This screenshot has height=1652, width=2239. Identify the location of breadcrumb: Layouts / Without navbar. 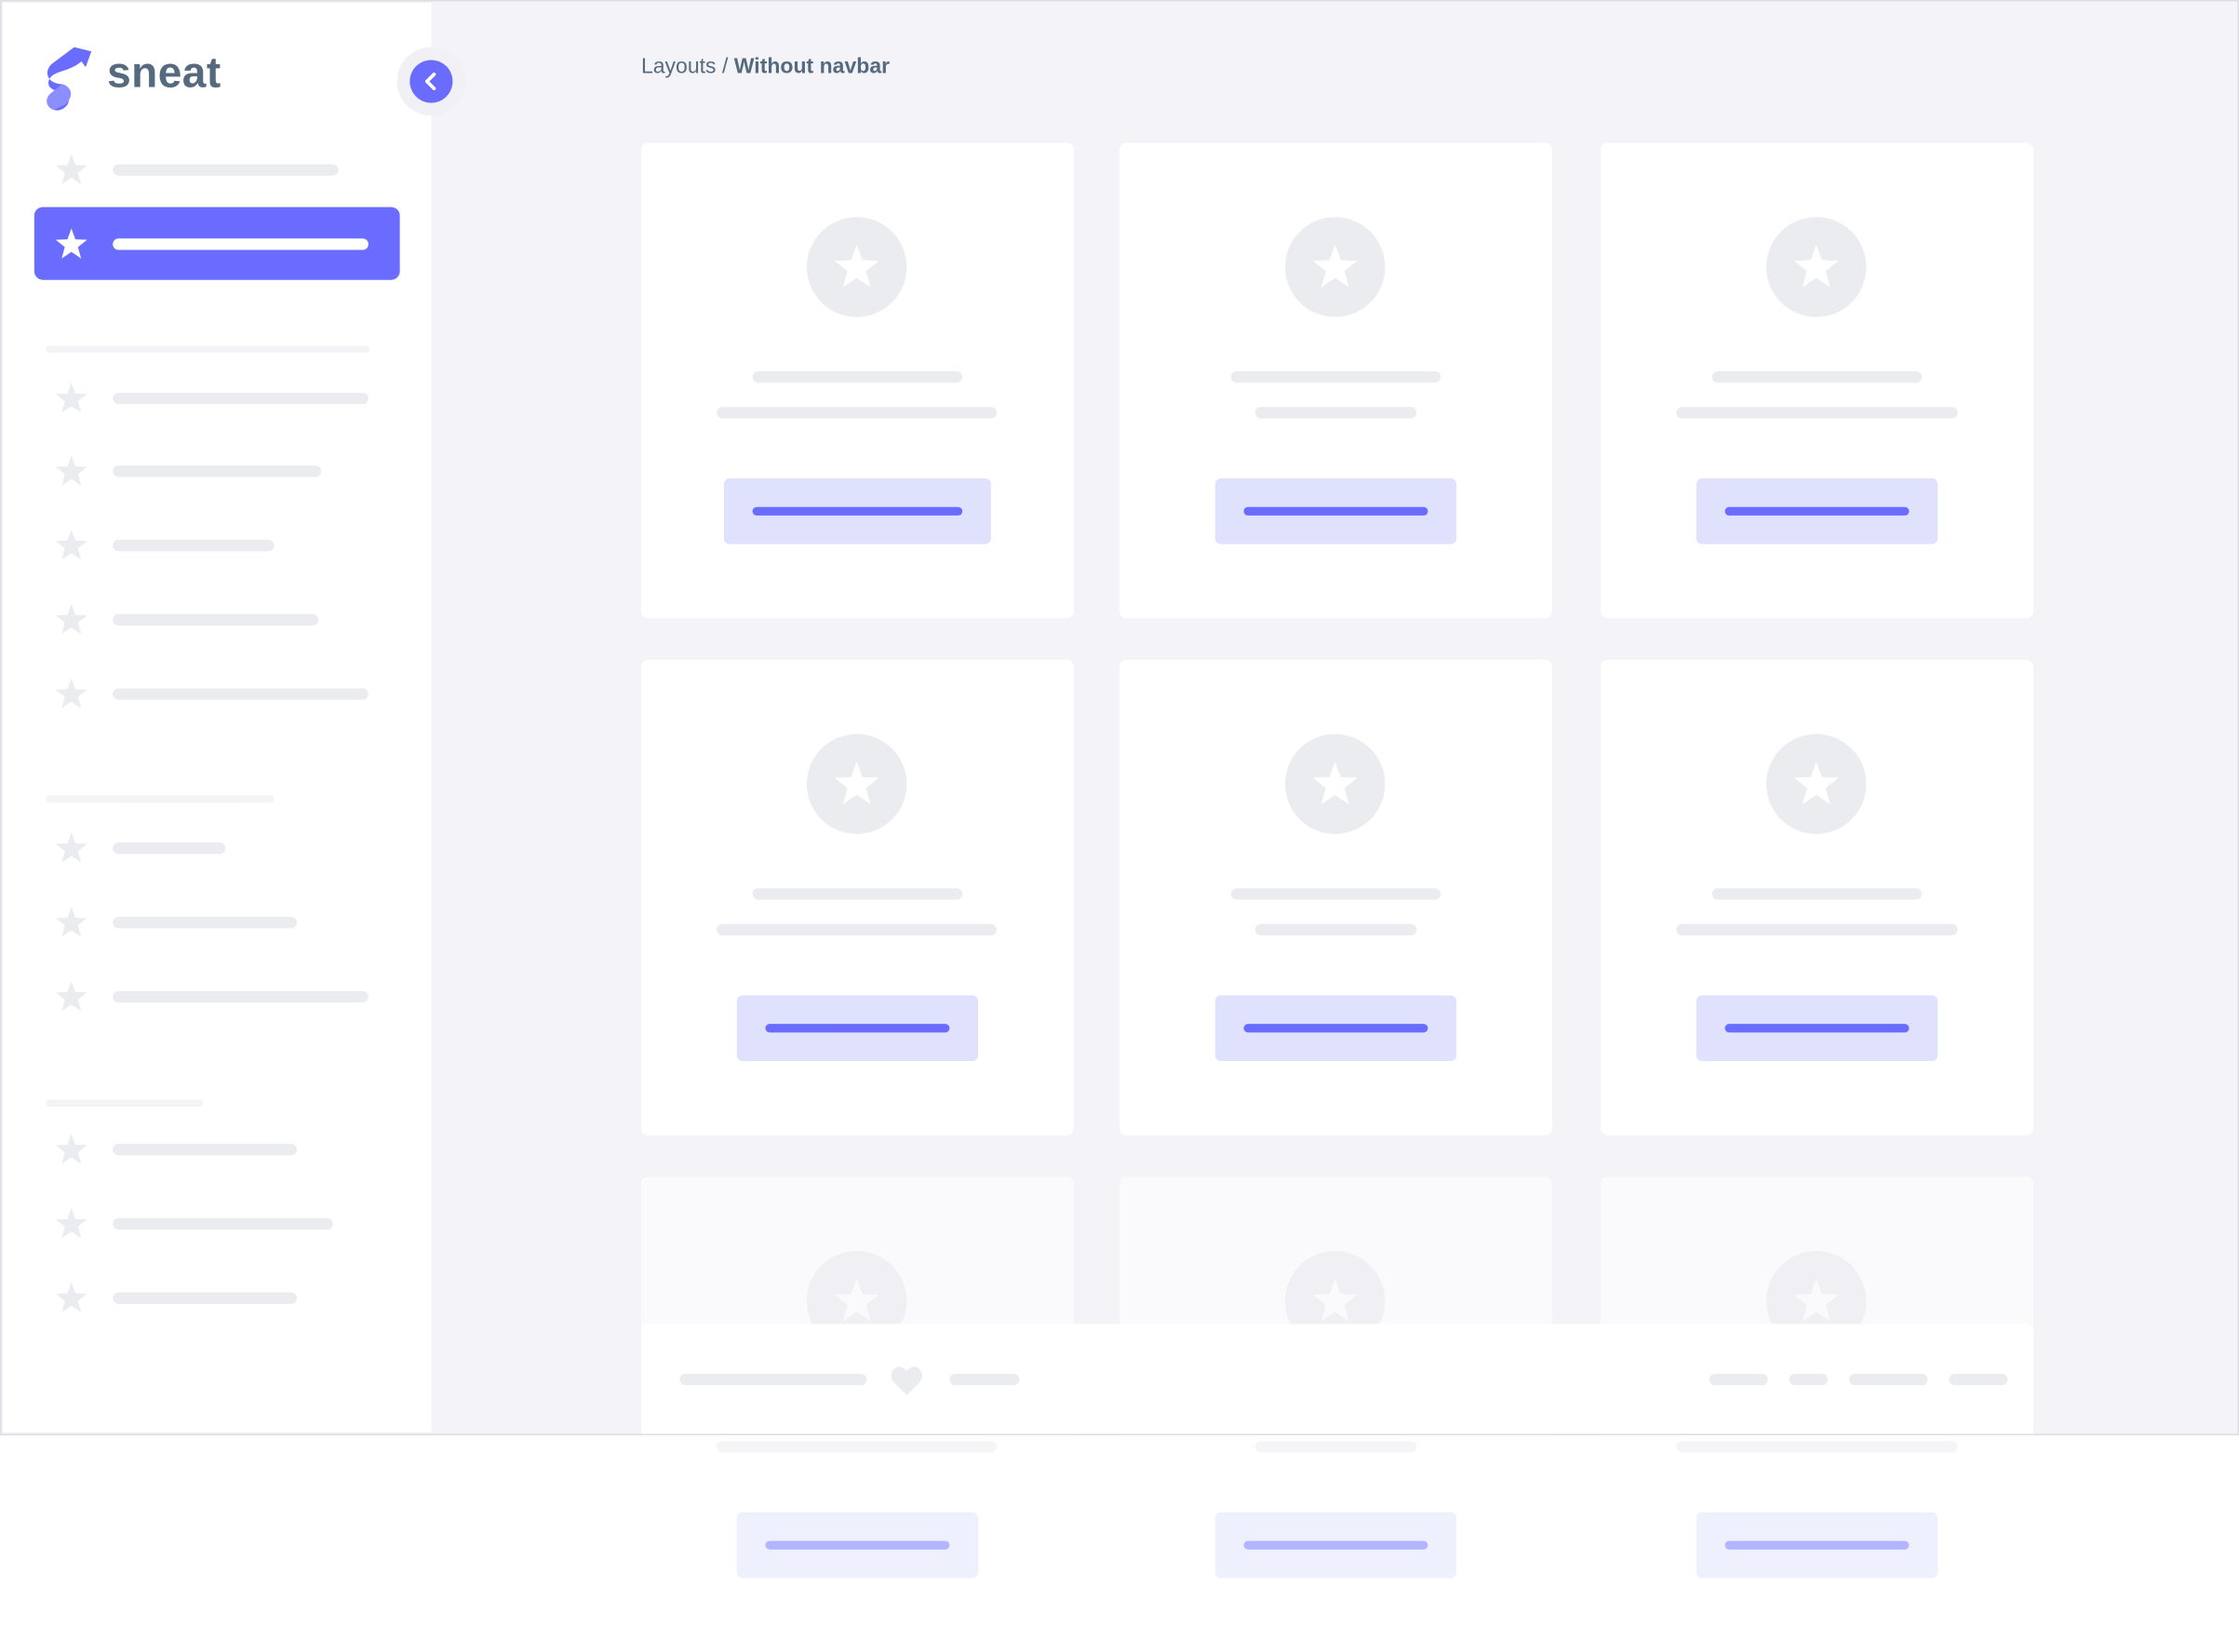
(765, 66).